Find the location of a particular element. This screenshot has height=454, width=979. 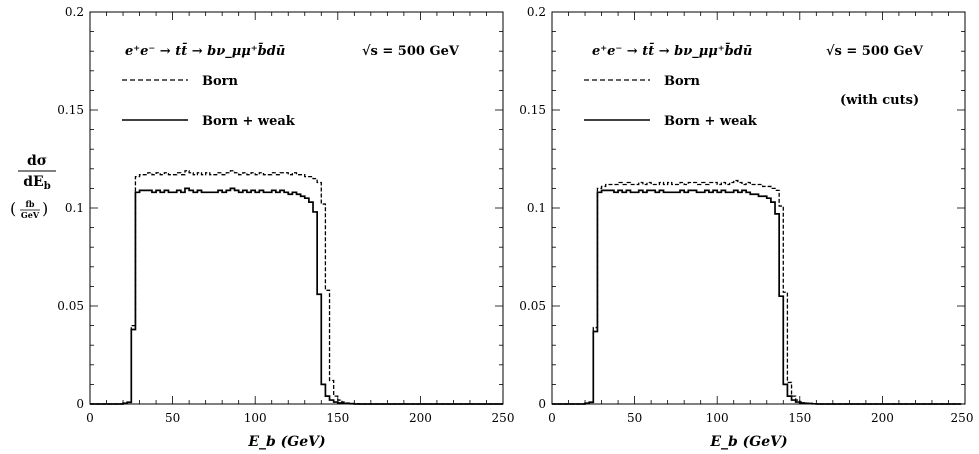

y-label-denominator: dEb is located at coordinates (36, 183).